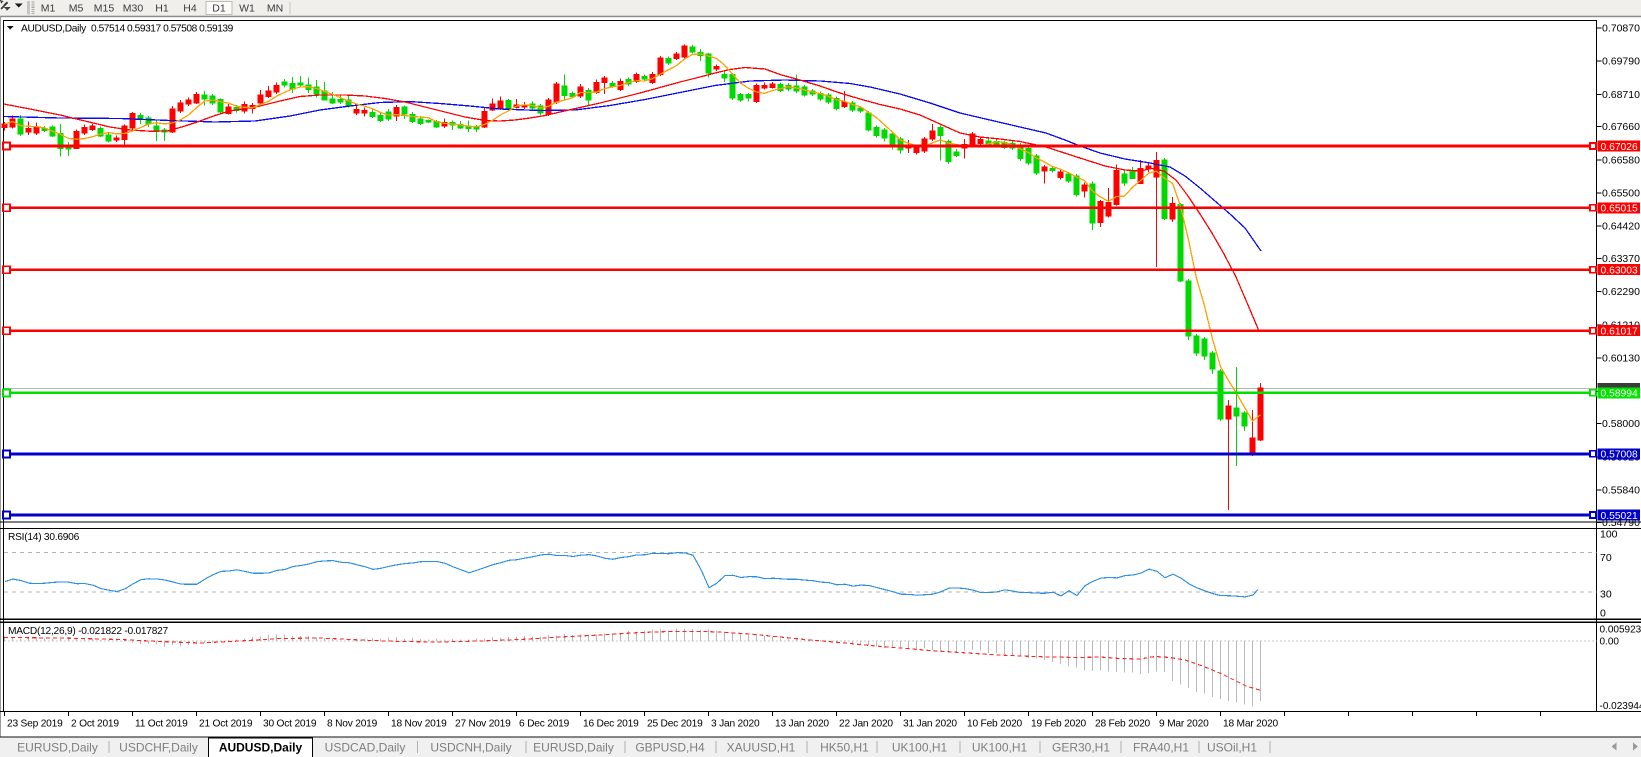  I want to click on svg-text: W1, so click(247, 9).